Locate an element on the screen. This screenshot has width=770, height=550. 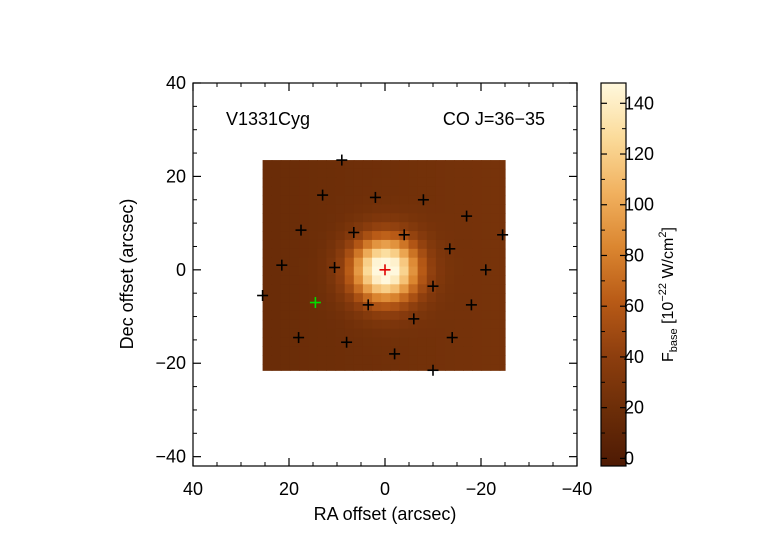
colorbar-tick-label: 100 is located at coordinates (639, 205).